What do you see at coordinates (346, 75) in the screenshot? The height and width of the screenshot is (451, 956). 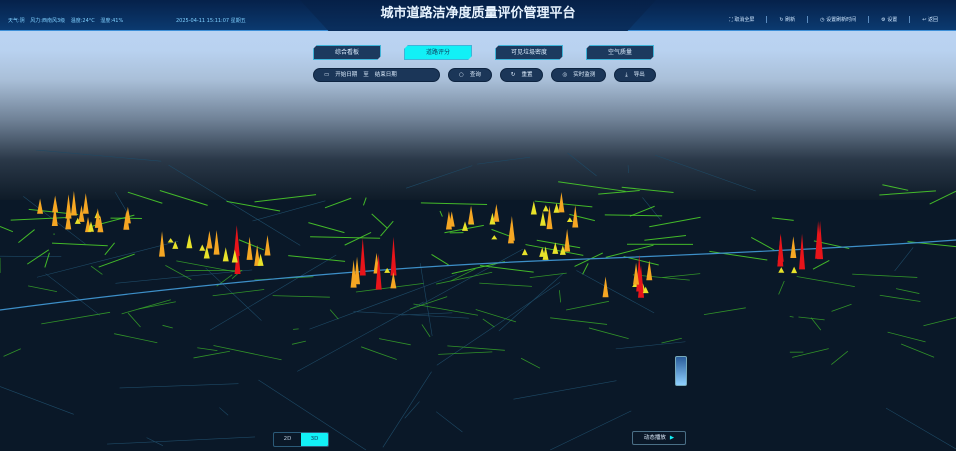 I see `start-date-input: 开始日期` at bounding box center [346, 75].